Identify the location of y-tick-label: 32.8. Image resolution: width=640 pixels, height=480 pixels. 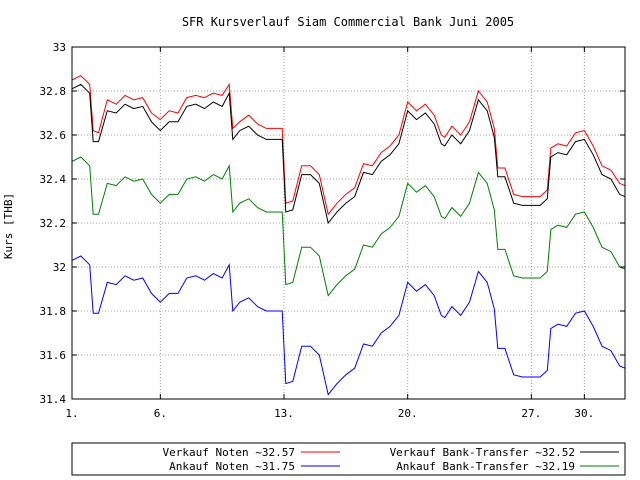
(53, 91).